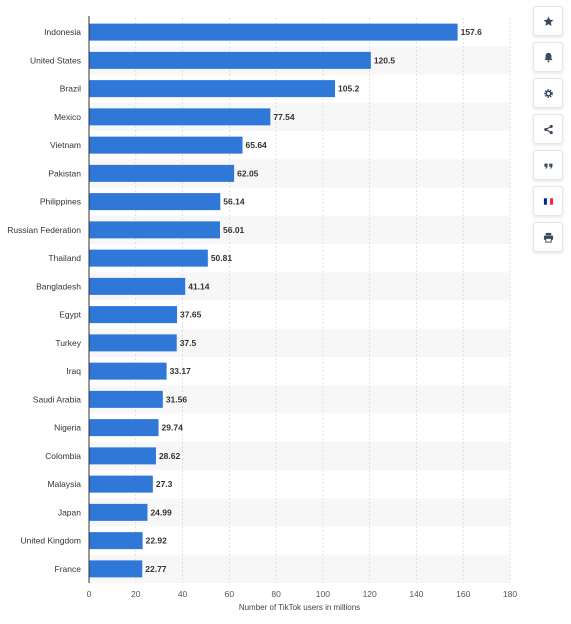  What do you see at coordinates (349, 89) in the screenshot?
I see `data-label: 105.2` at bounding box center [349, 89].